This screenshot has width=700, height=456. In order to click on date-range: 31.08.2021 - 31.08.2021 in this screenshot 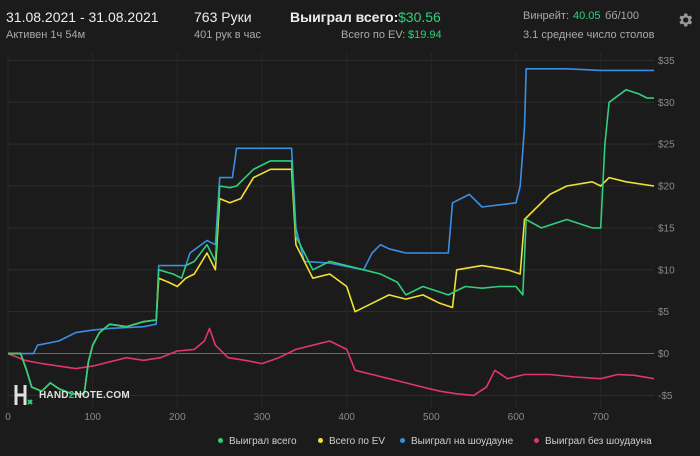, I will do `click(82, 17)`.